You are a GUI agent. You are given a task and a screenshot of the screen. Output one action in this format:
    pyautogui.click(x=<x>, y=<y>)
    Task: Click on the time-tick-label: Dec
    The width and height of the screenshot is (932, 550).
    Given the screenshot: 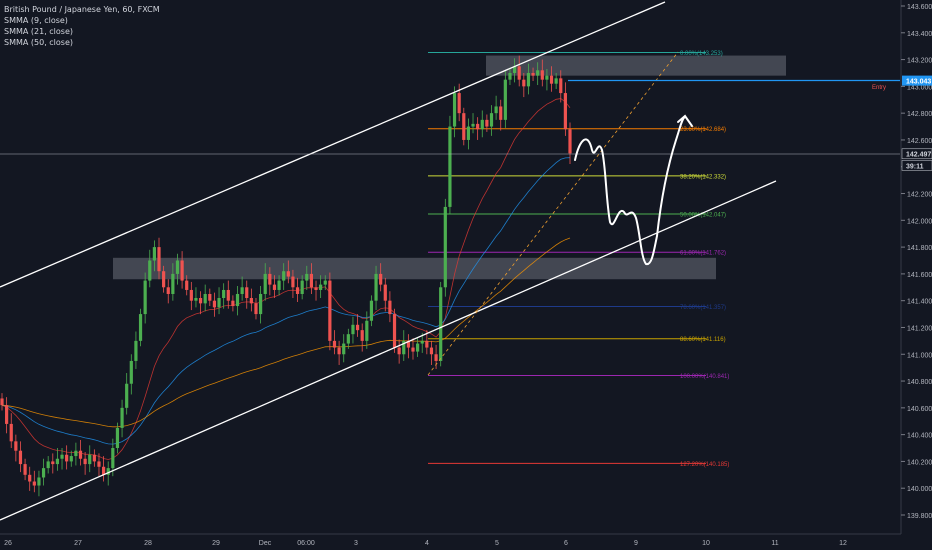 What is the action you would take?
    pyautogui.click(x=265, y=543)
    